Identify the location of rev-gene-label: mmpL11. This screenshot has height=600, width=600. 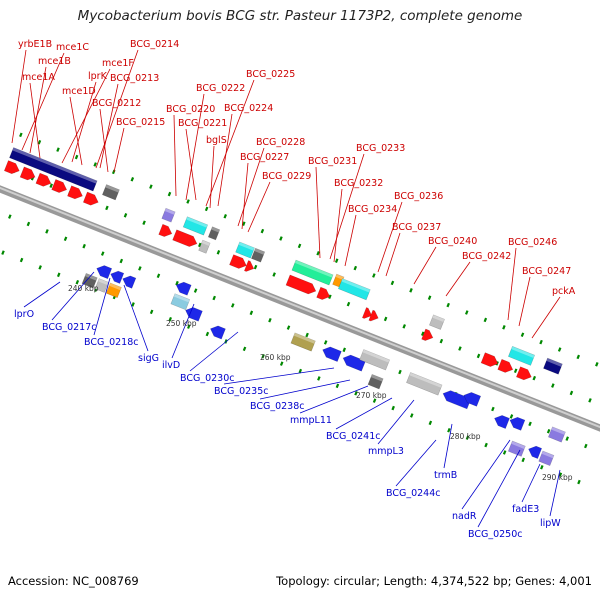
(311, 420).